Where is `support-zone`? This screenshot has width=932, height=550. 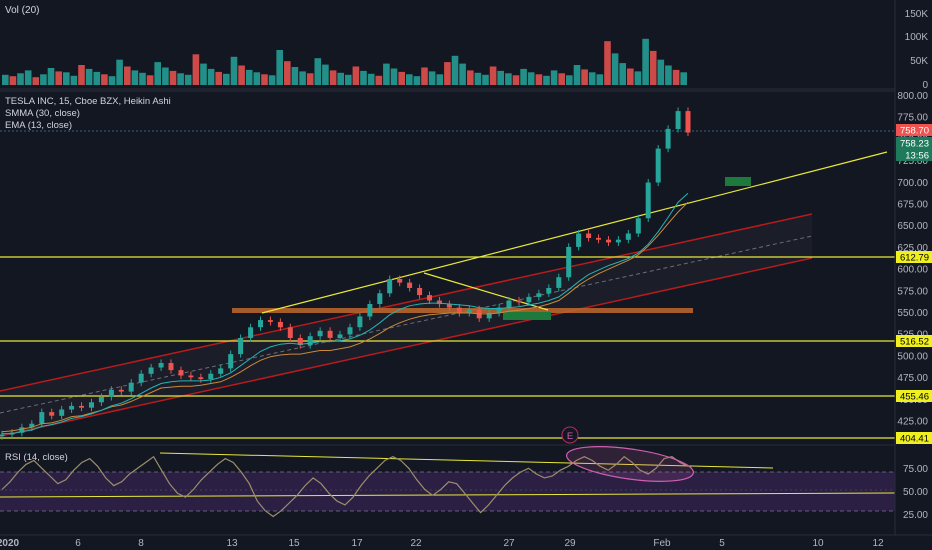 support-zone is located at coordinates (462, 310).